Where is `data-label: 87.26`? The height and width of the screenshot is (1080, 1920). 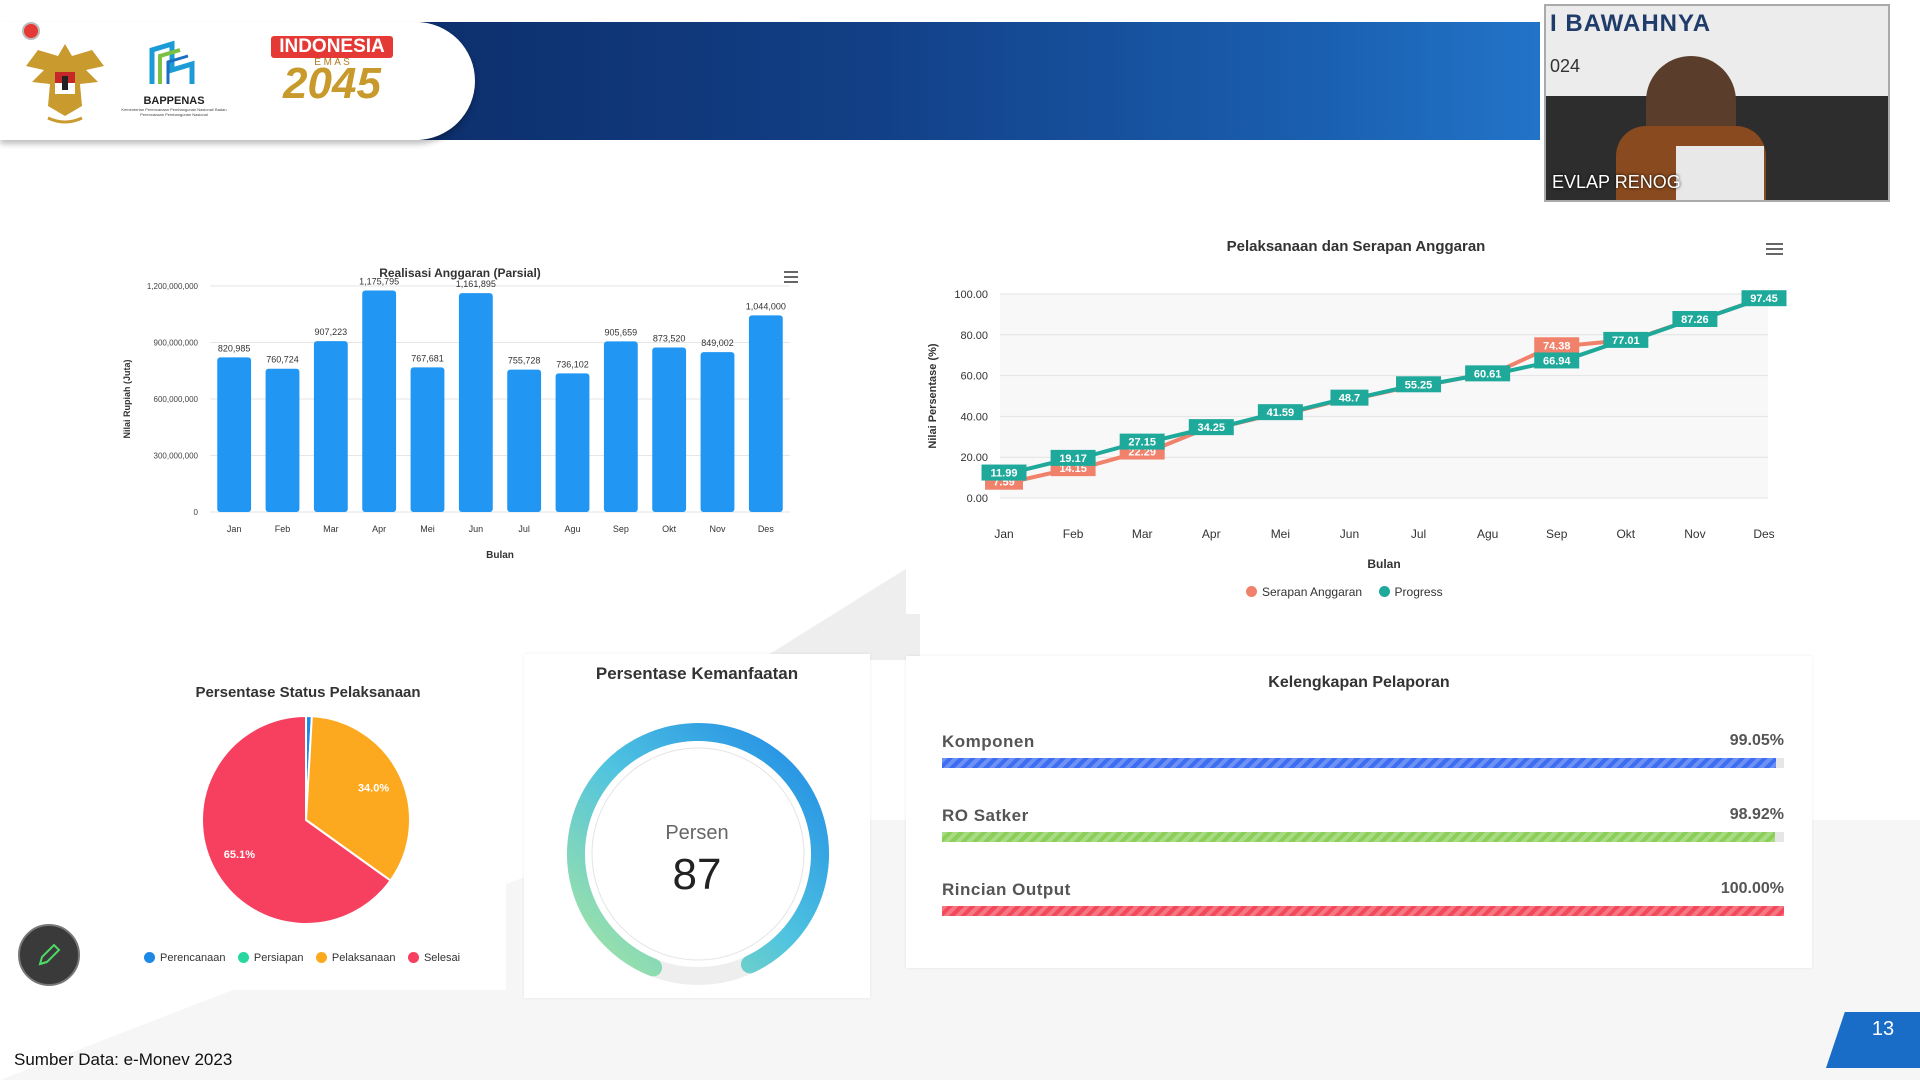 data-label: 87.26 is located at coordinates (1695, 320).